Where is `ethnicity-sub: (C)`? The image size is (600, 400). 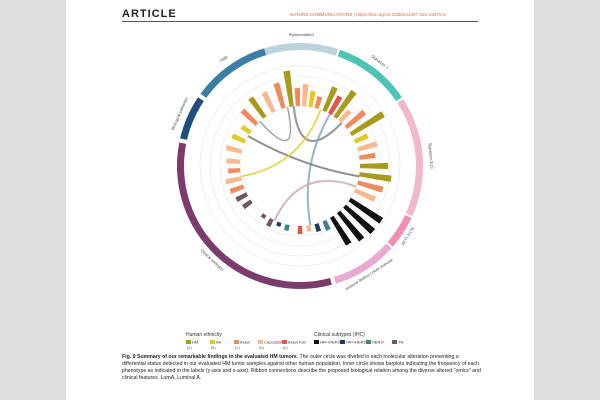
ethnicity-sub: (C) is located at coordinates (237, 348).